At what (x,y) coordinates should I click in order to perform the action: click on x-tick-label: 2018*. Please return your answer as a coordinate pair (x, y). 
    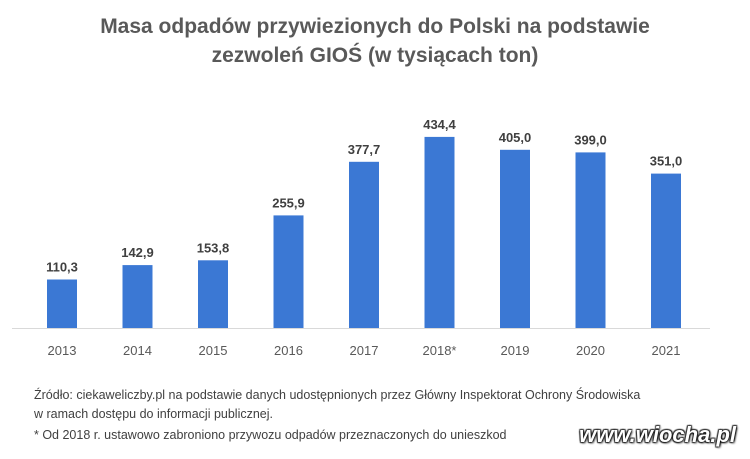
    Looking at the image, I should click on (440, 350).